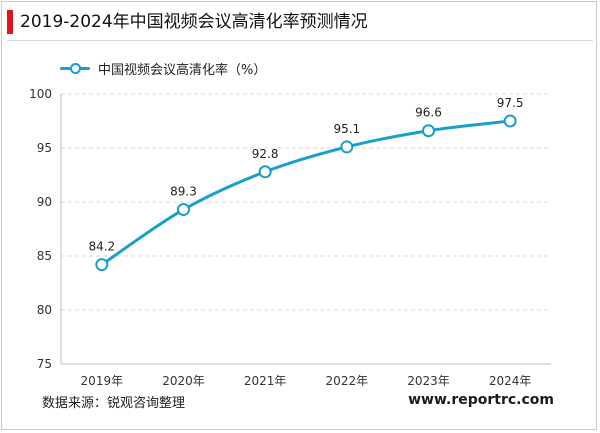  What do you see at coordinates (44, 364) in the screenshot?
I see `y-tick-label: 75` at bounding box center [44, 364].